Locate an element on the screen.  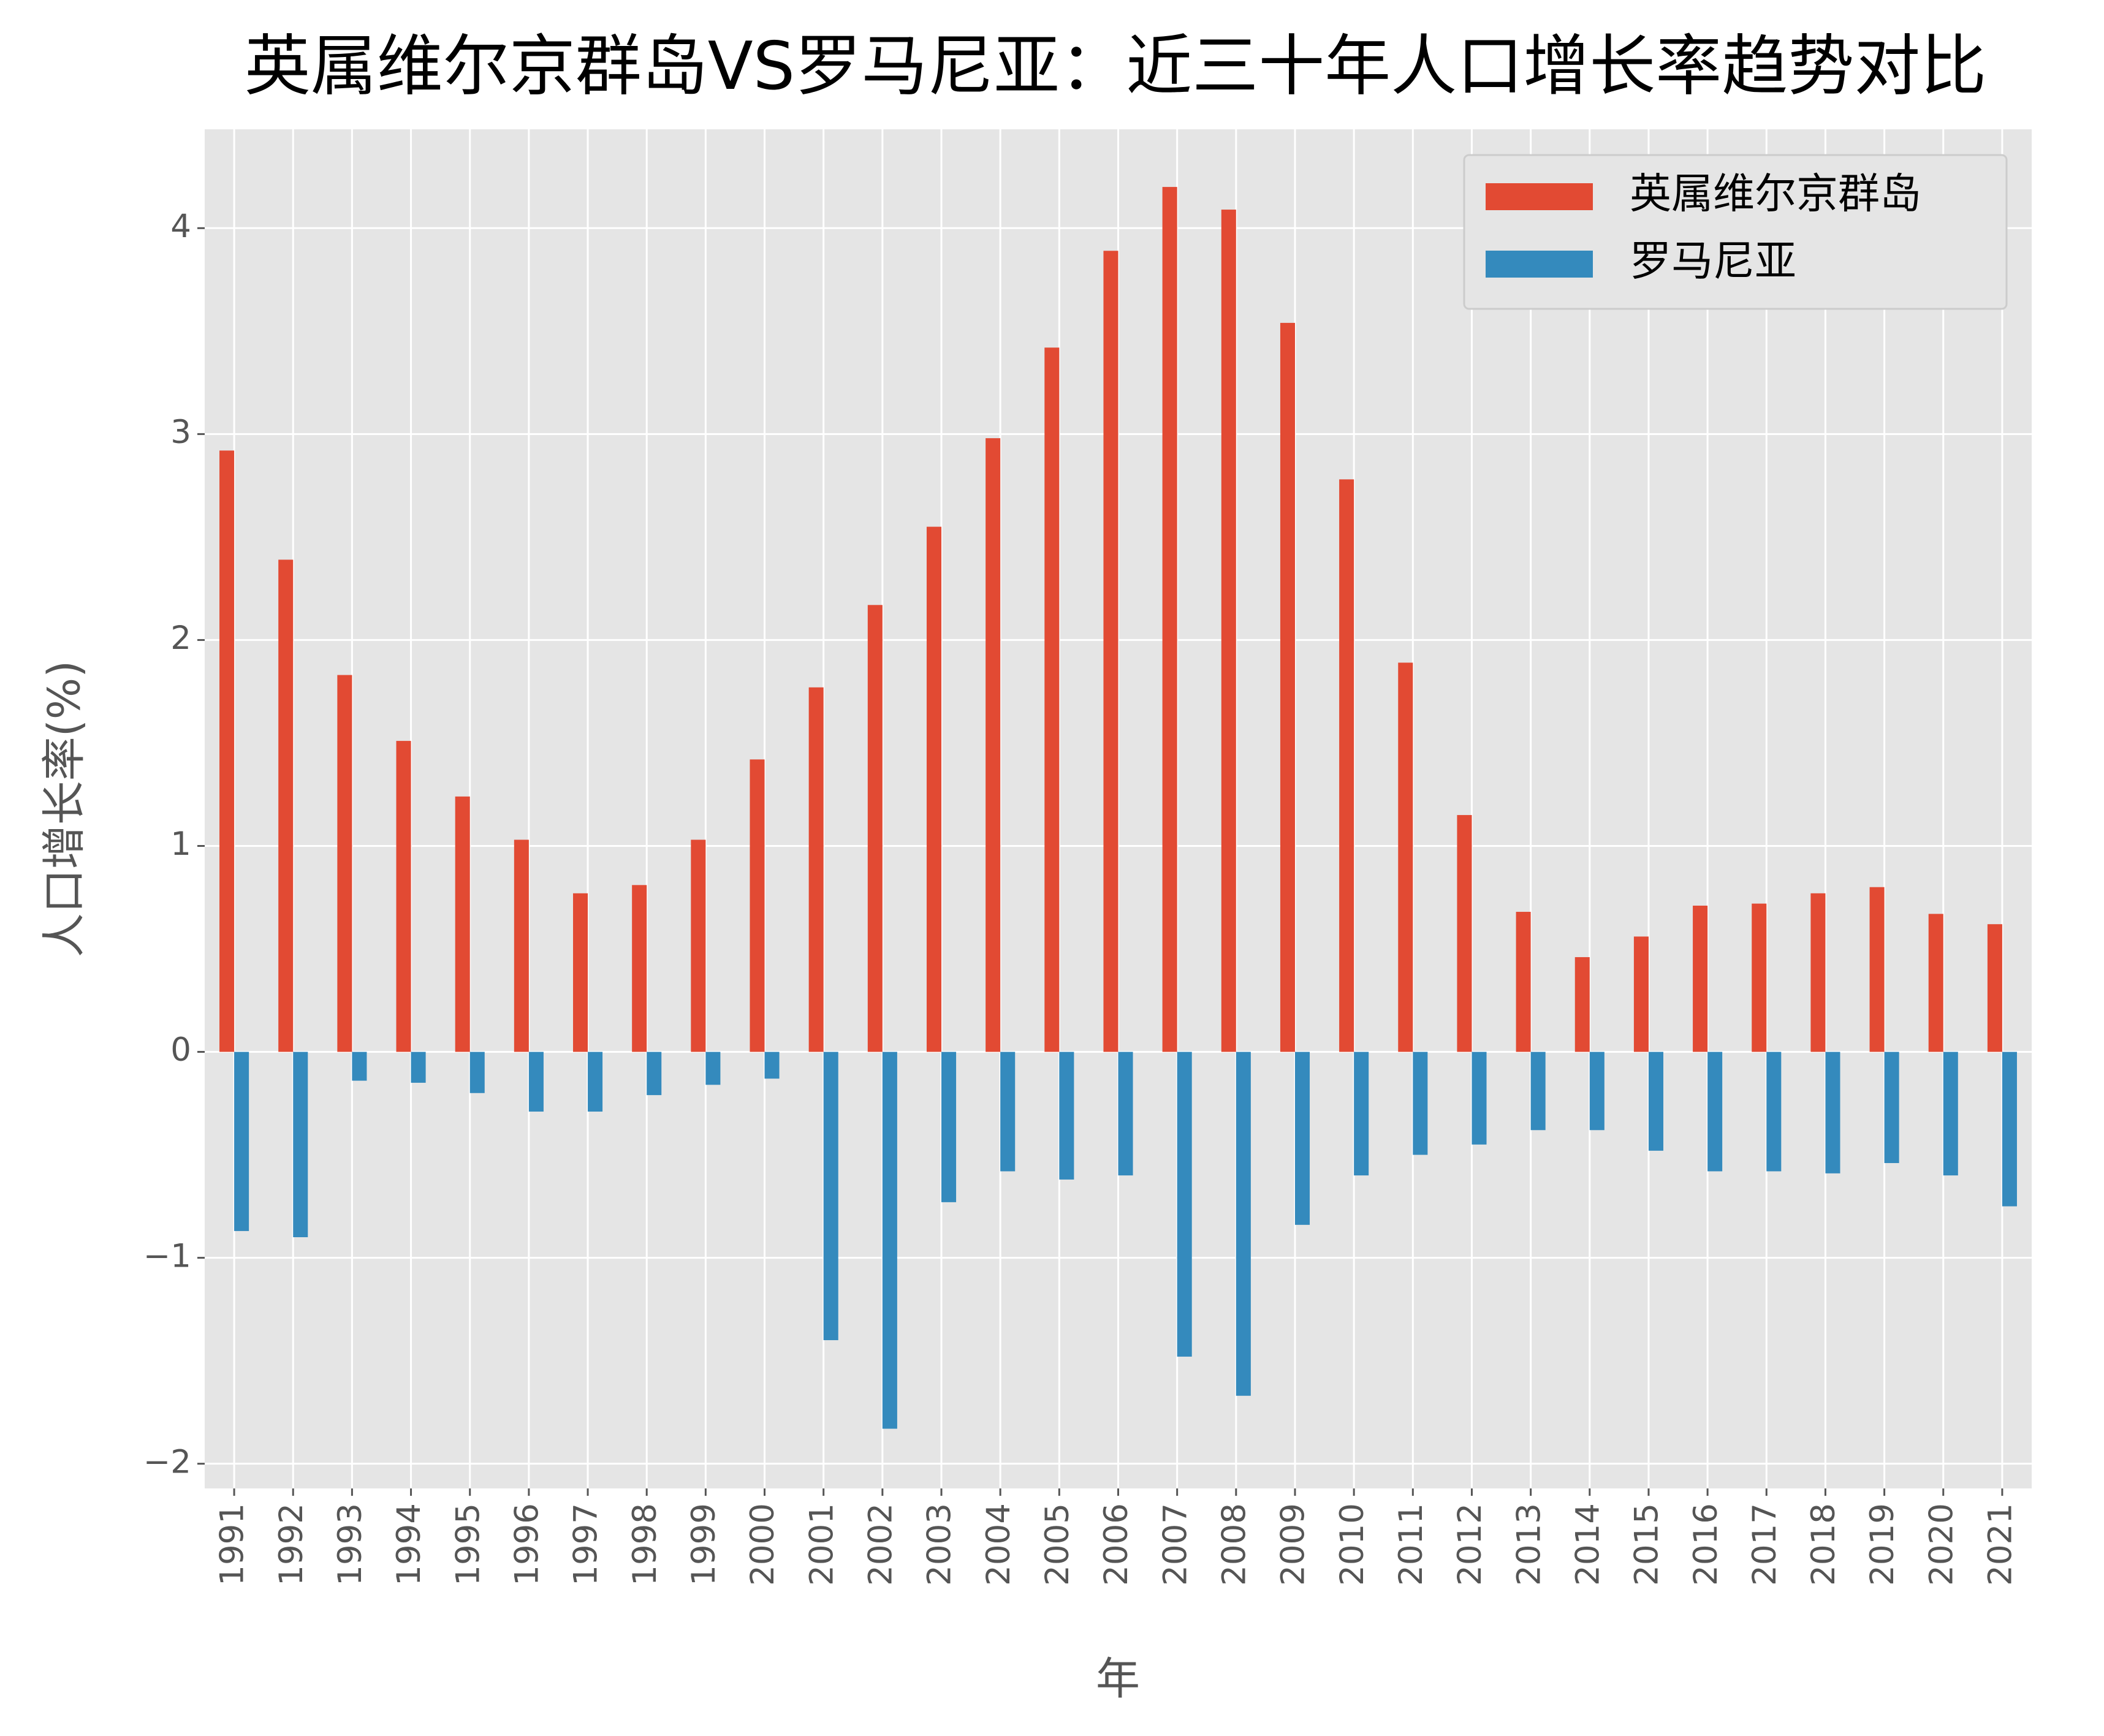
x-tick-label: 1991 is located at coordinates (232, 1544).